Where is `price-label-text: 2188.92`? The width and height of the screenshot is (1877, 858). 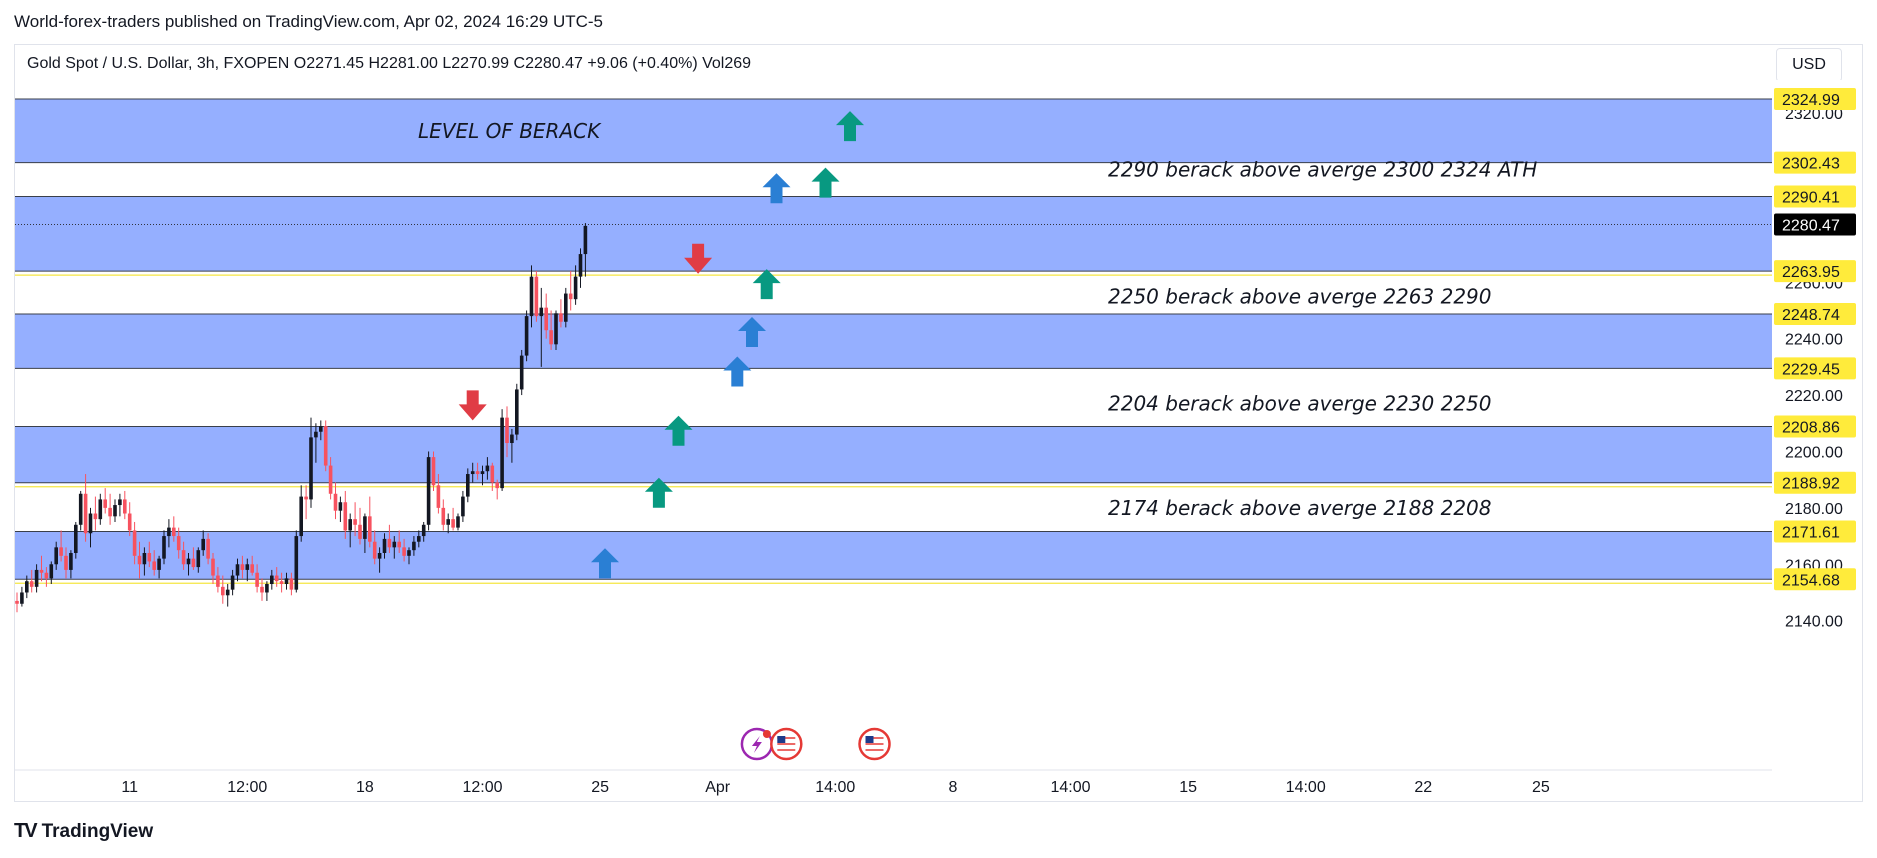 price-label-text: 2188.92 is located at coordinates (1811, 484).